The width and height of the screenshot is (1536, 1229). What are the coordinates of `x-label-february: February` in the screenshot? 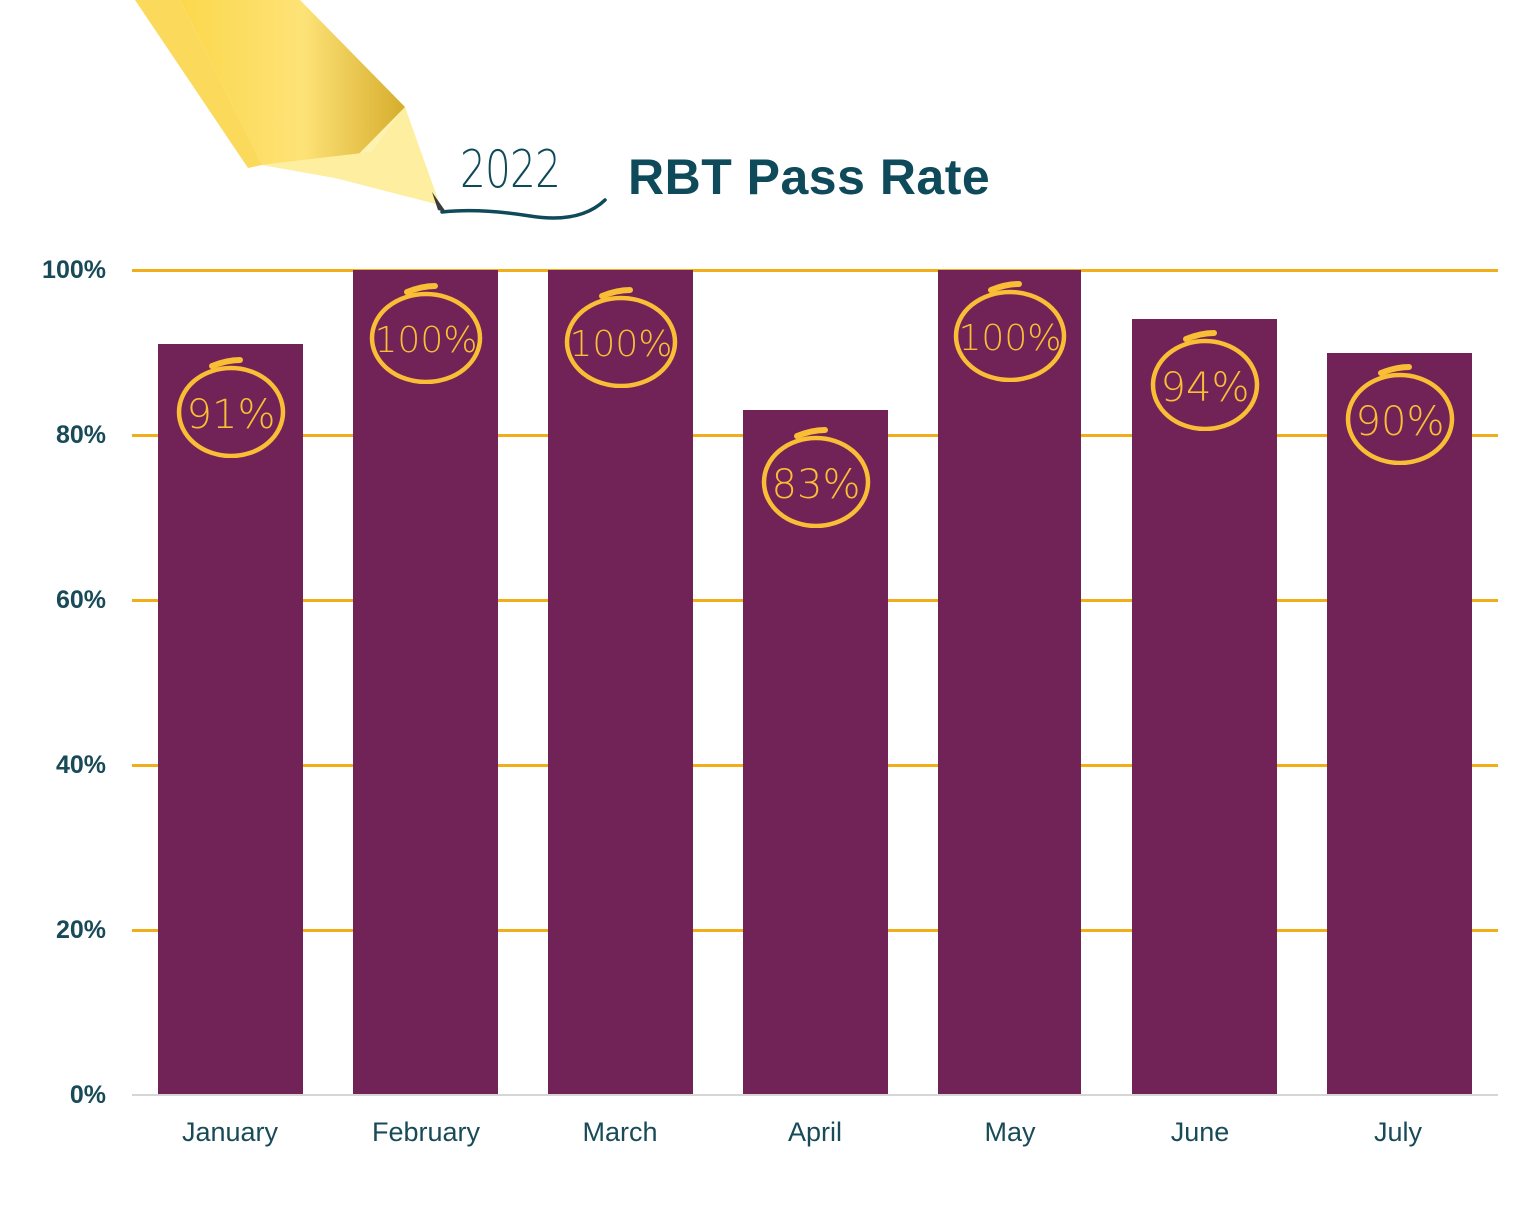 It's located at (426, 1132).